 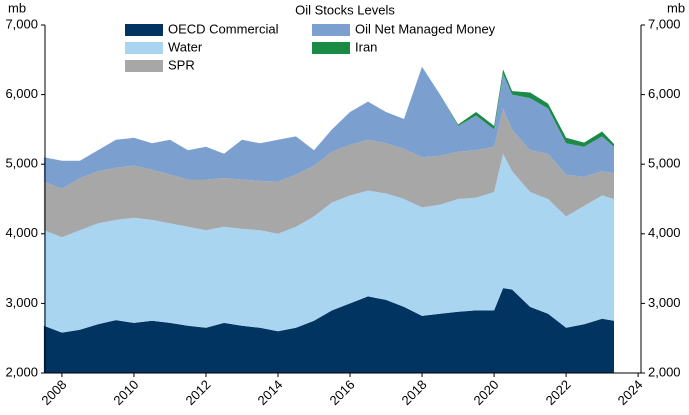 What do you see at coordinates (185, 46) in the screenshot?
I see `legend-label: Water` at bounding box center [185, 46].